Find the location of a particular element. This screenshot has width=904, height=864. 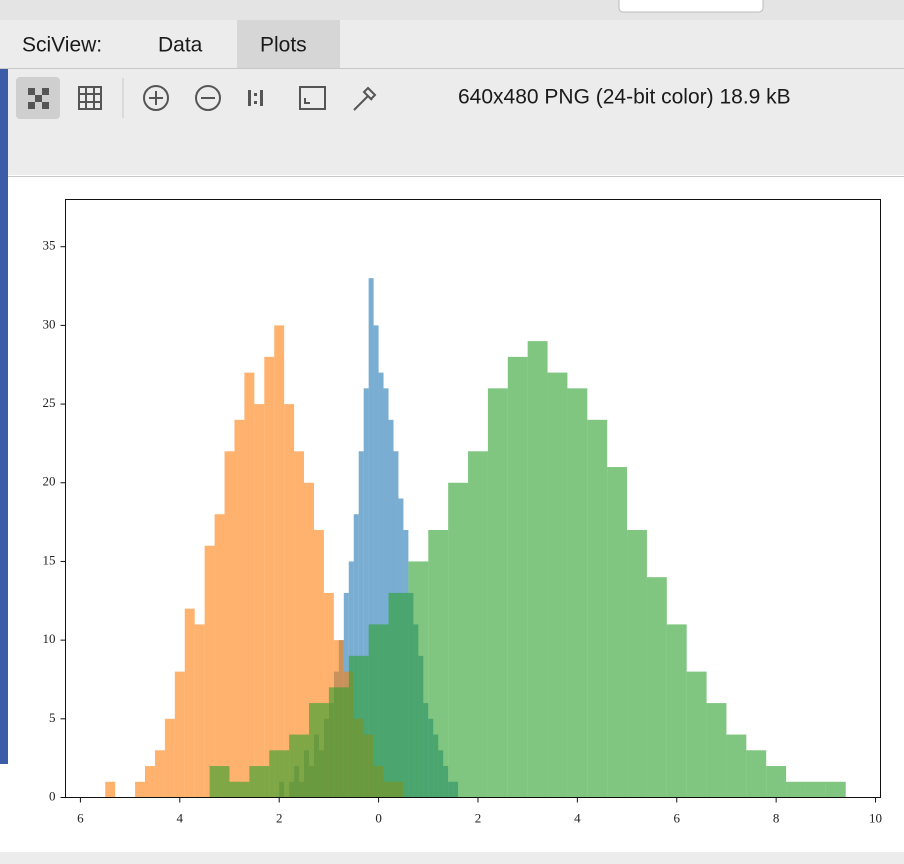

tab-bar is located at coordinates (452, 44).